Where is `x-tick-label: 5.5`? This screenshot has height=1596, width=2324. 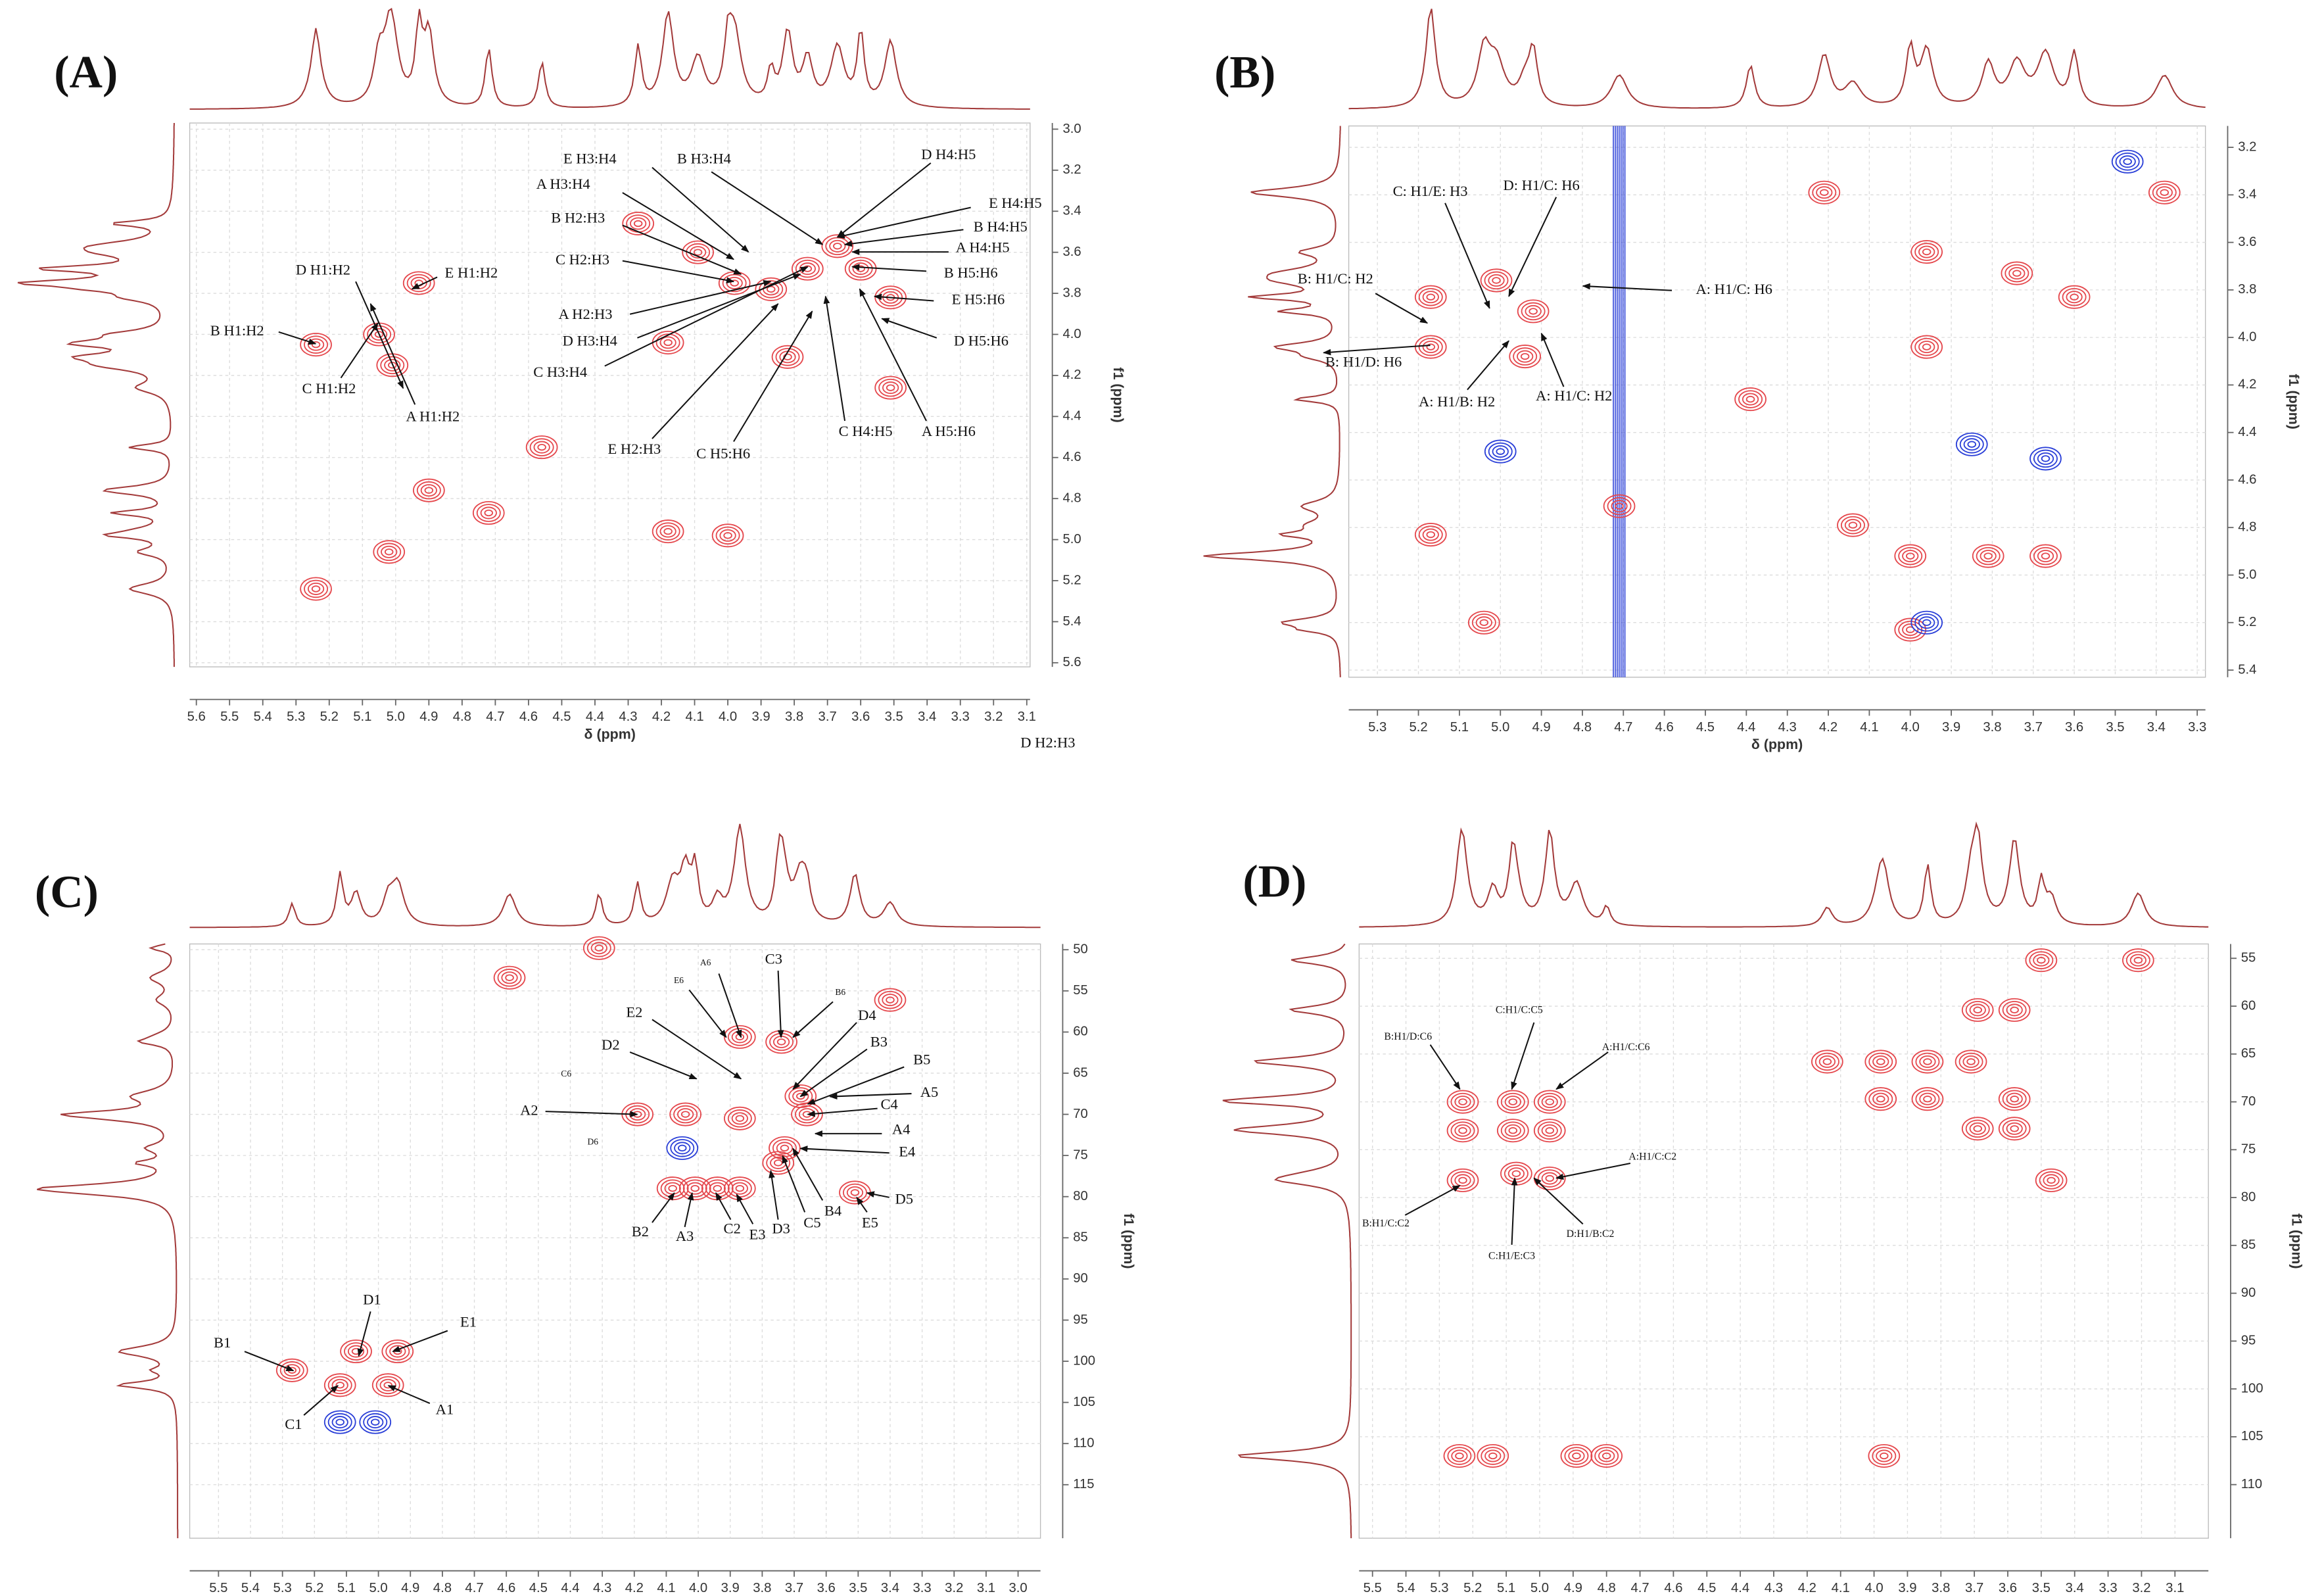 x-tick-label: 5.5 is located at coordinates (218, 1588).